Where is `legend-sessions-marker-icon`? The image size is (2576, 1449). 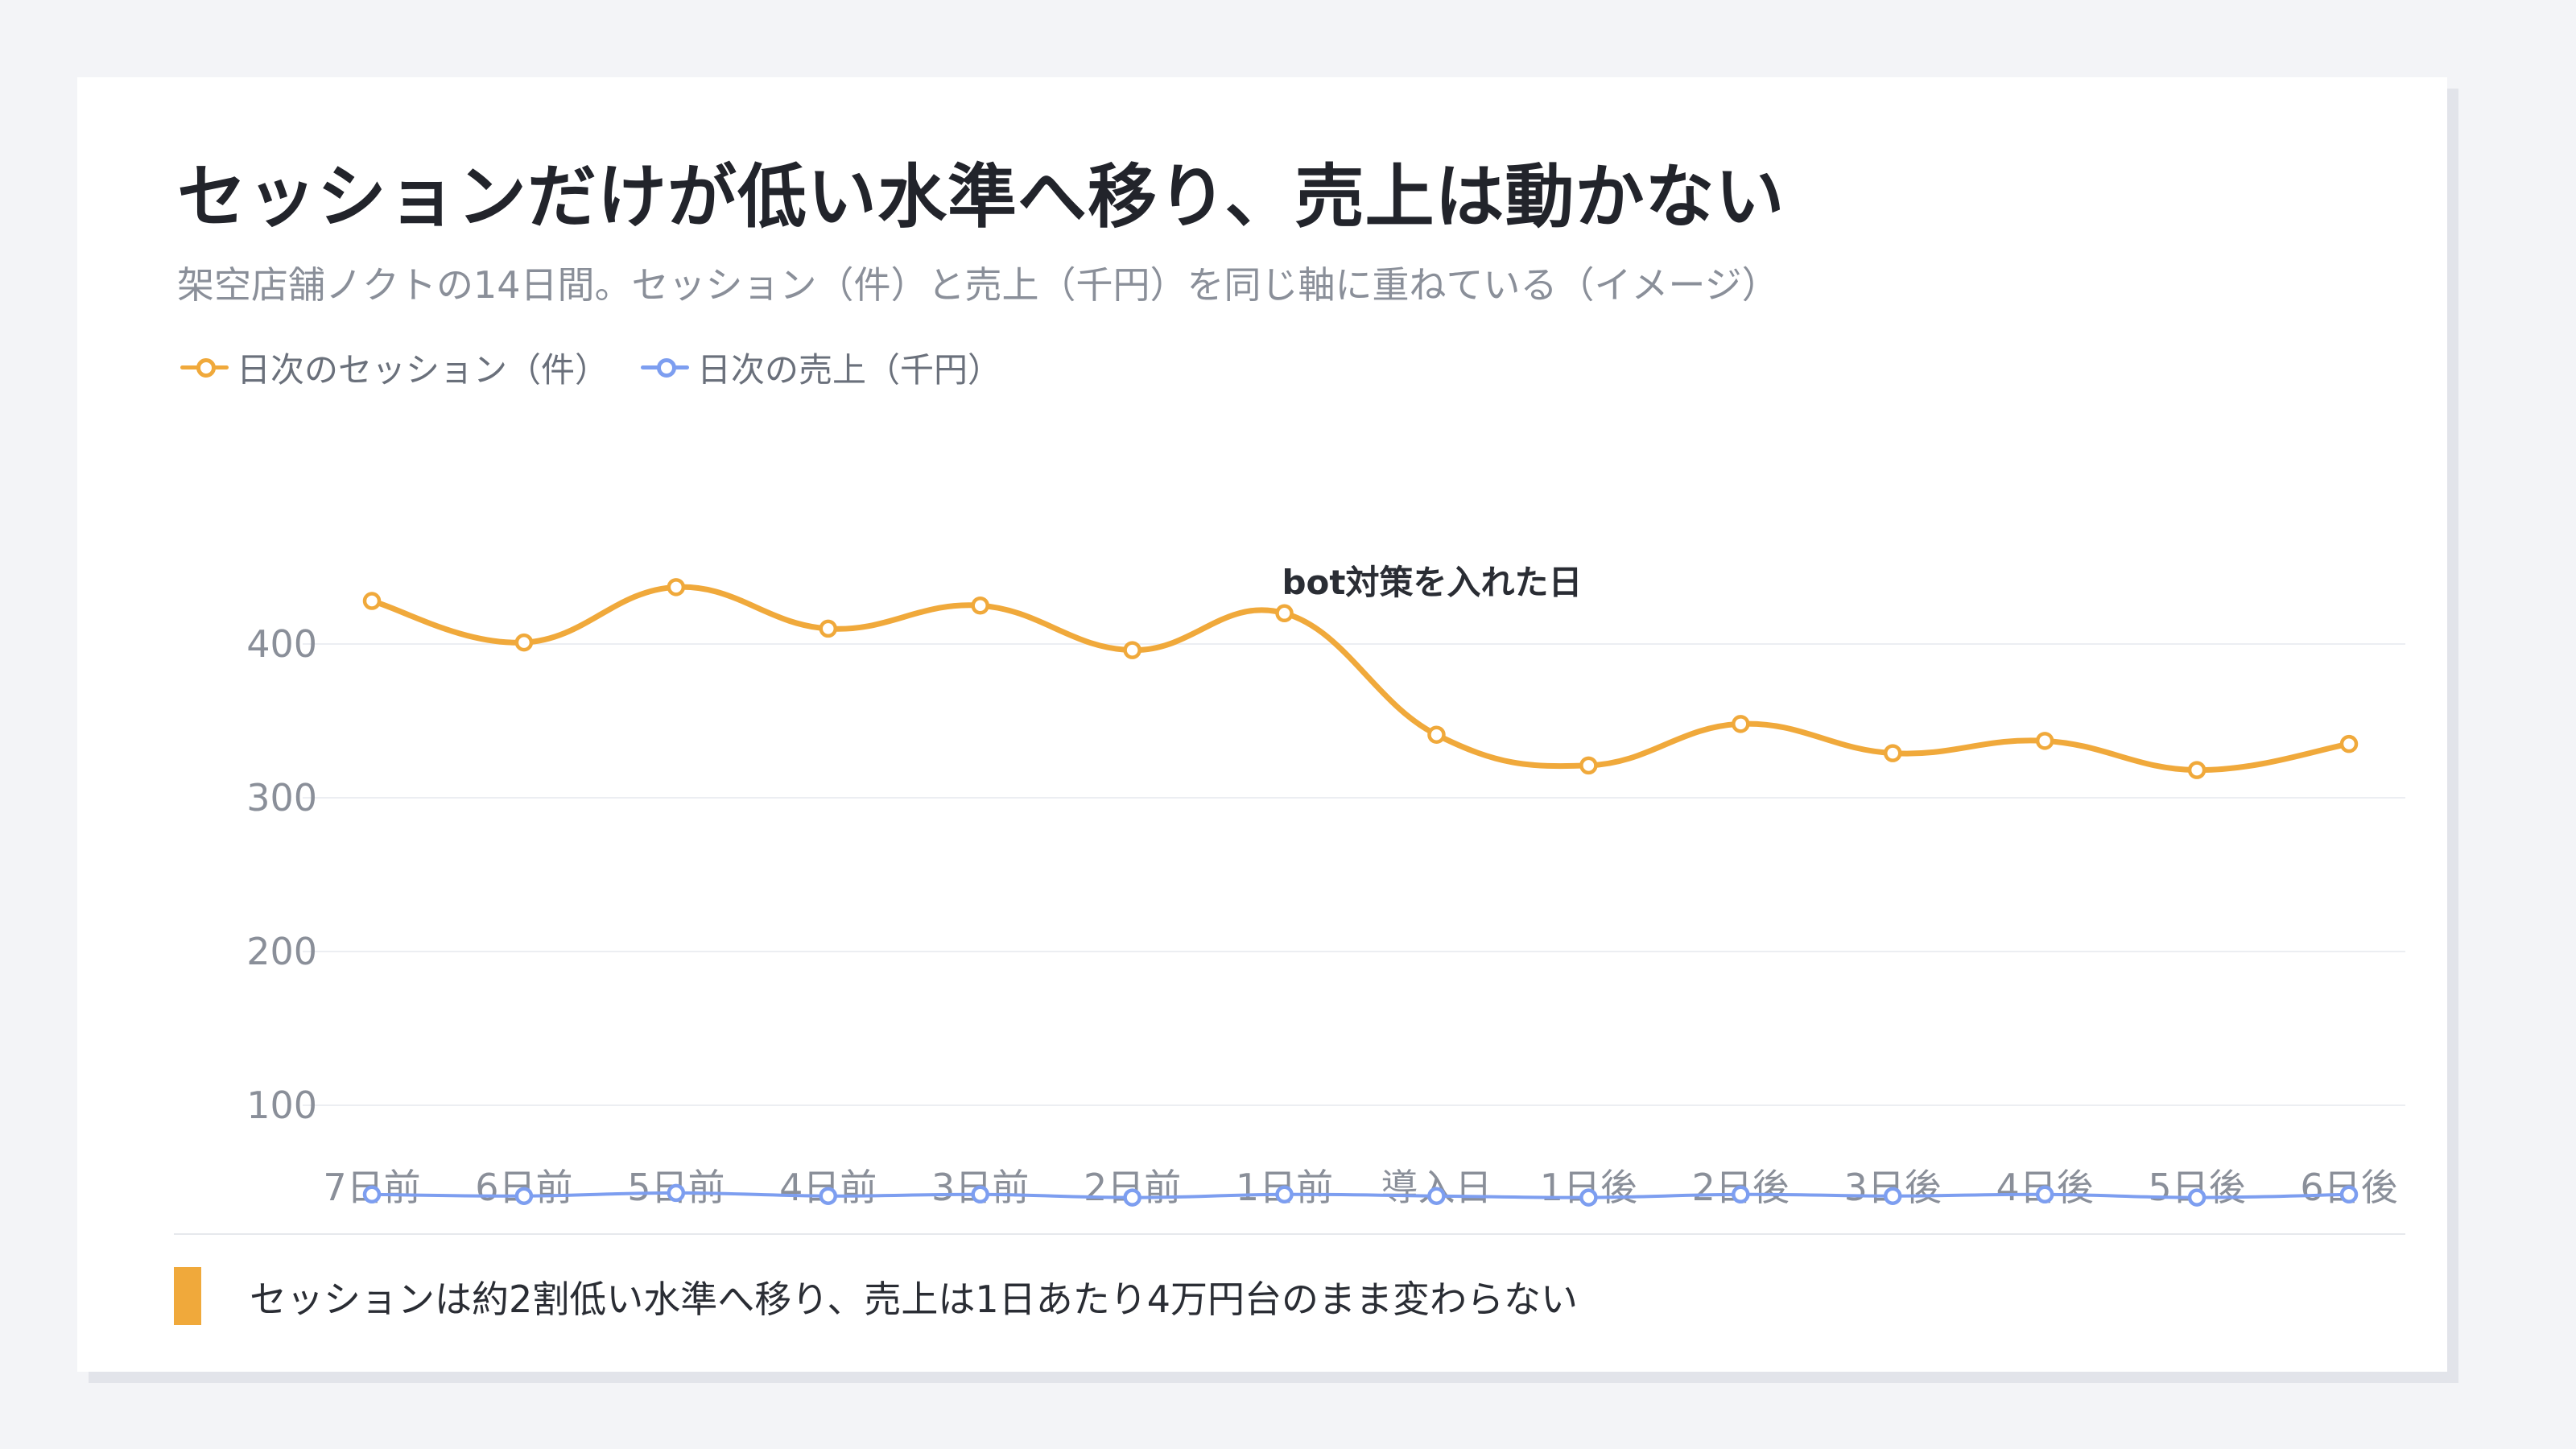
legend-sessions-marker-icon is located at coordinates (204, 367).